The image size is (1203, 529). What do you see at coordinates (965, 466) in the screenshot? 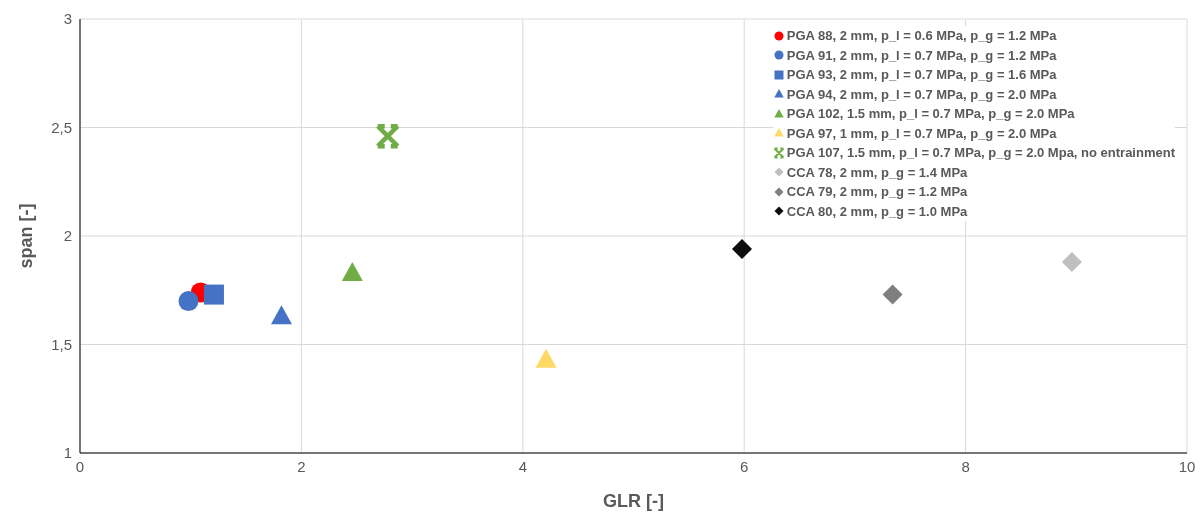
I see `x-tick-label: 8` at bounding box center [965, 466].